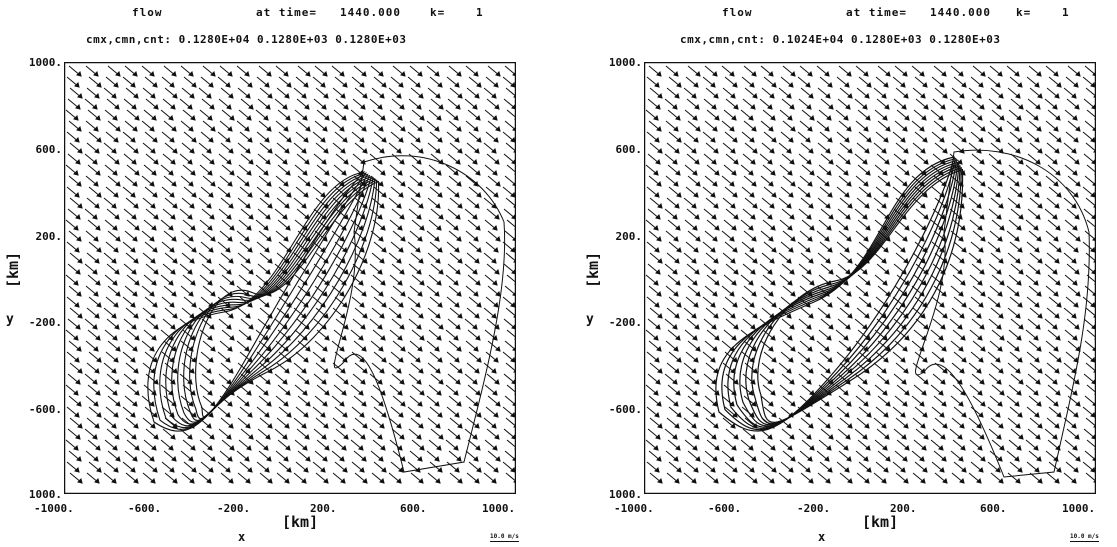 This screenshot has width=1117, height=547. Describe the element at coordinates (419, 314) in the screenshot. I see `outer-contour` at that location.